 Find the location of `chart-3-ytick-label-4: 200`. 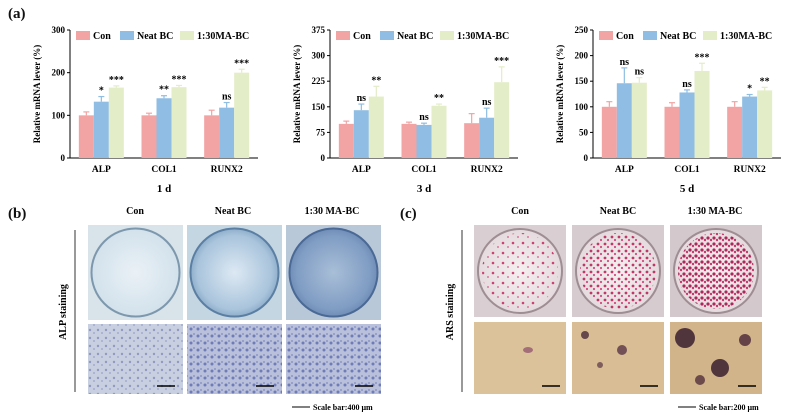

chart-3-ytick-label-4: 200 is located at coordinates (582, 56).